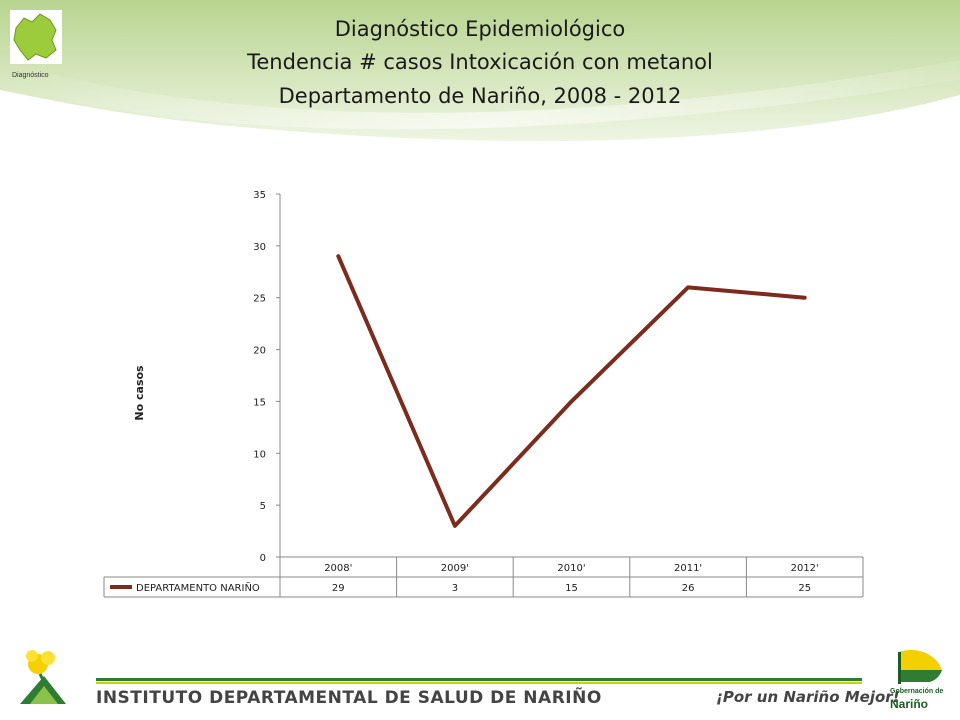 This screenshot has height=720, width=960. What do you see at coordinates (480, 29) in the screenshot?
I see `page-title-line1: Diagnóstico Epidemiológico` at bounding box center [480, 29].